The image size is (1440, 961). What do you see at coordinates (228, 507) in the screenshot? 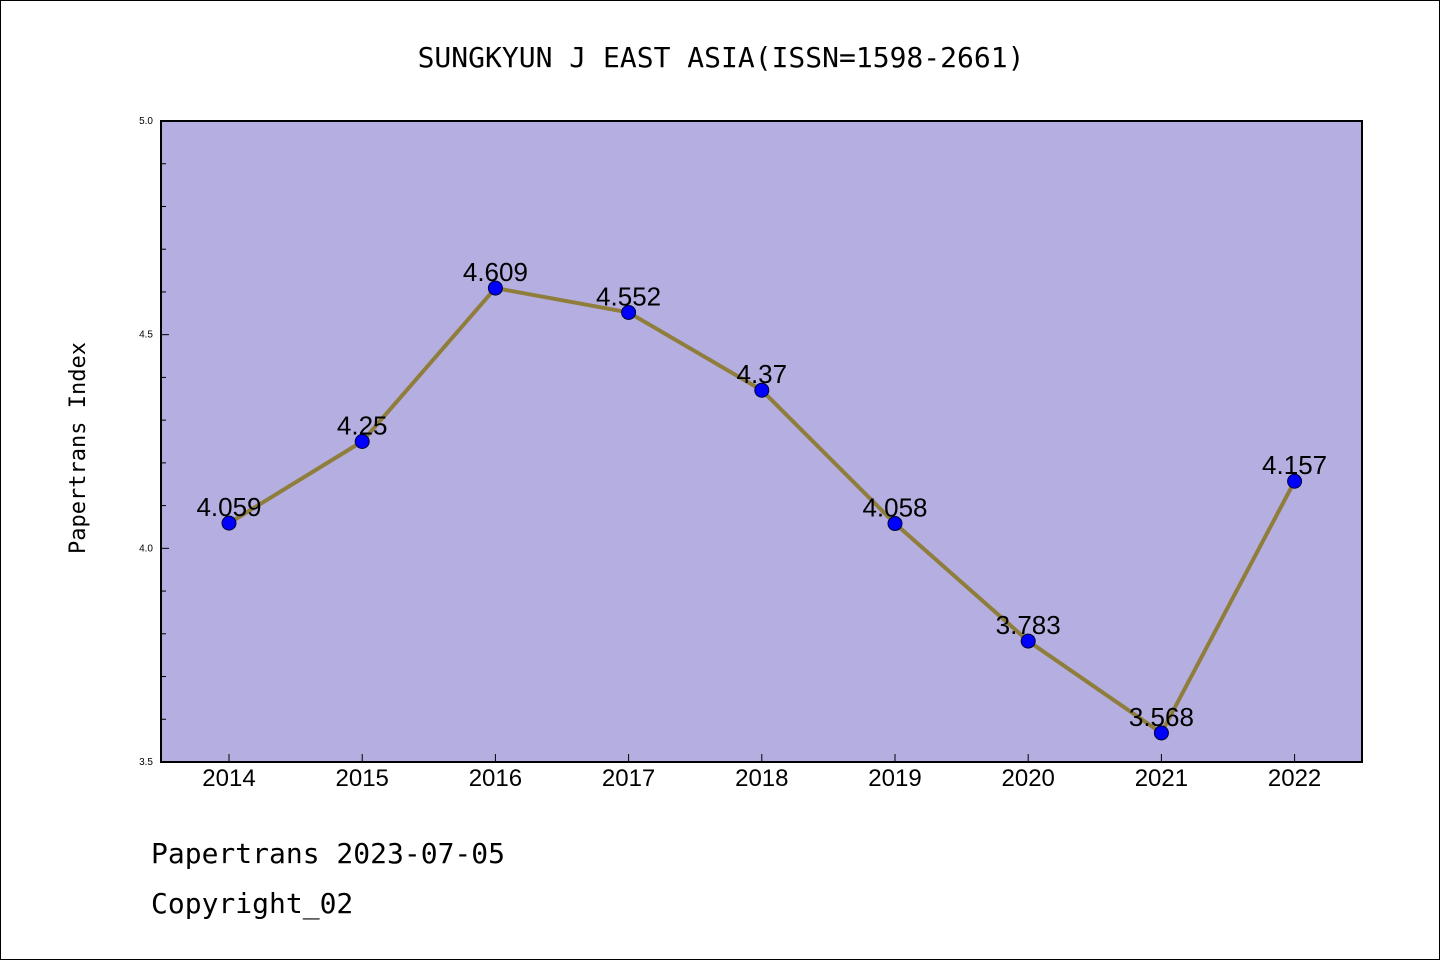
I see `data-label: 4.059` at bounding box center [228, 507].